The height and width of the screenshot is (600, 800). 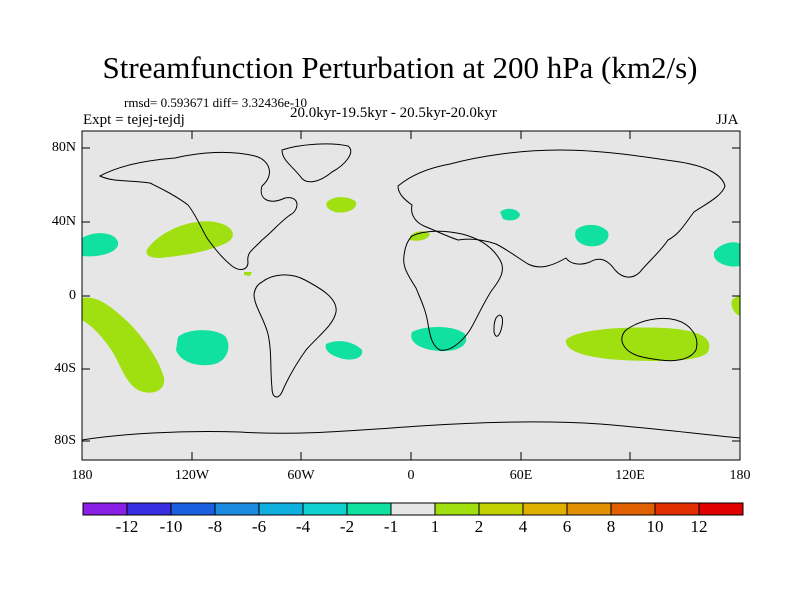 What do you see at coordinates (295, 336) in the screenshot?
I see `coast-south-america` at bounding box center [295, 336].